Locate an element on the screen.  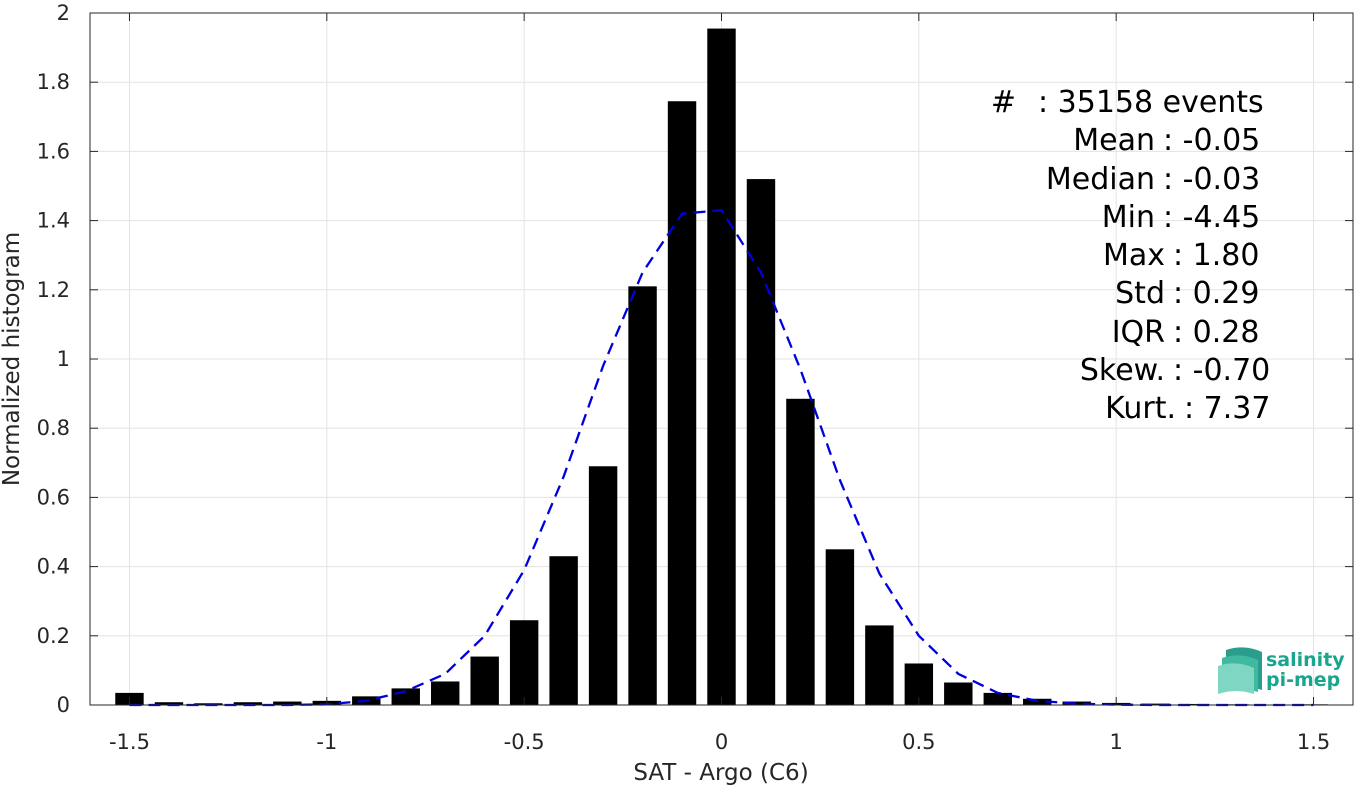
stat-skew-value: : -0.70 is located at coordinates (1221, 370).